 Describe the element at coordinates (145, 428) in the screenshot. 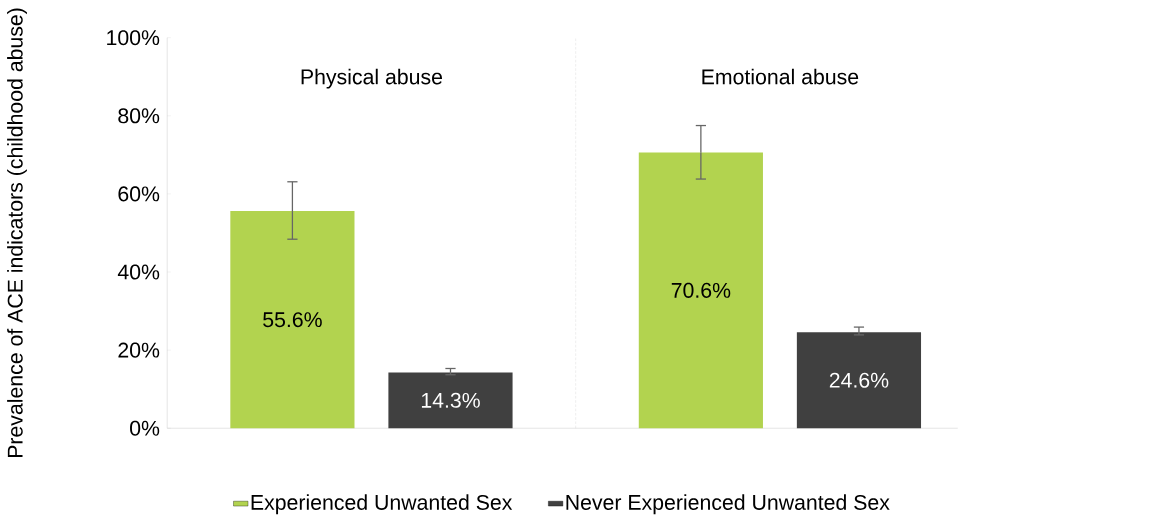

I see `y-tick-label: 0%` at that location.